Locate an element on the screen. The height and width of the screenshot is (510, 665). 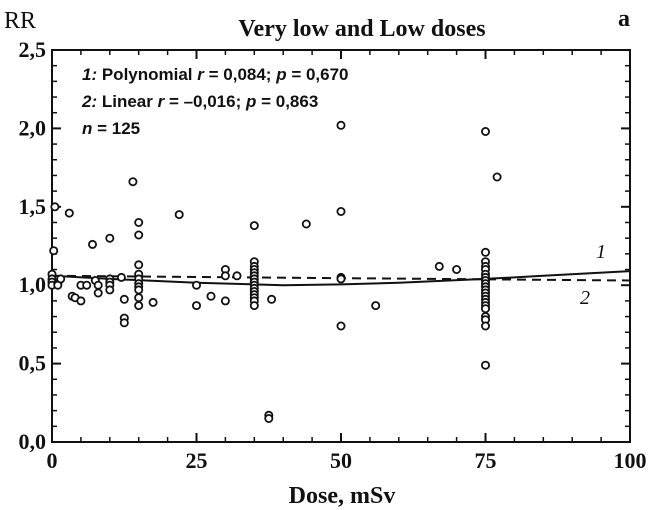
curve-label-1: 1 is located at coordinates (601, 252).